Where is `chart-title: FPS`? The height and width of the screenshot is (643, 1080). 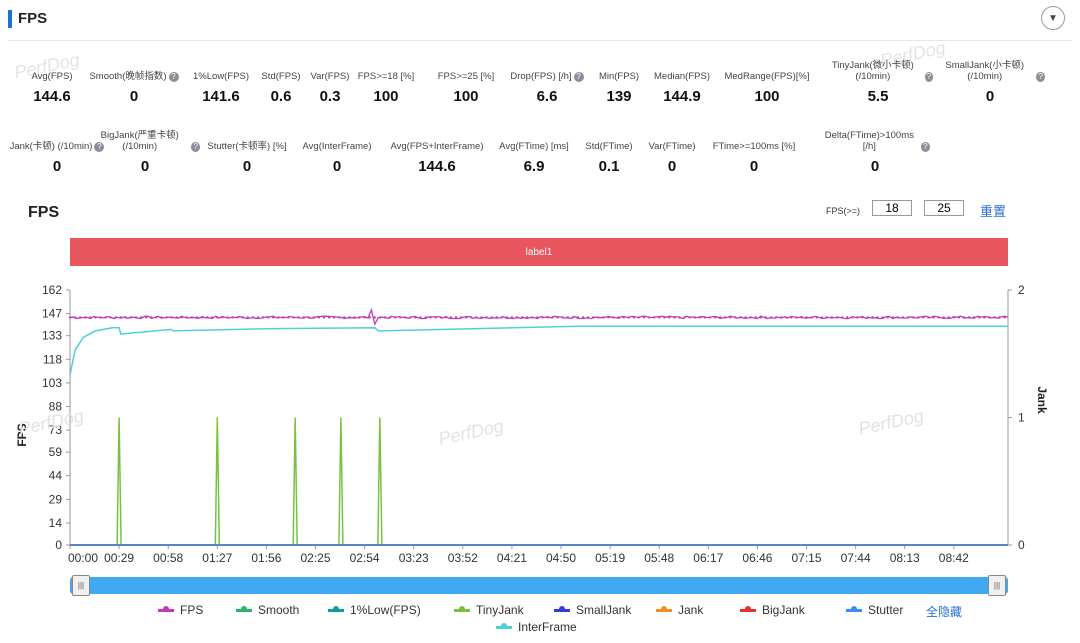
chart-title: FPS is located at coordinates (44, 212).